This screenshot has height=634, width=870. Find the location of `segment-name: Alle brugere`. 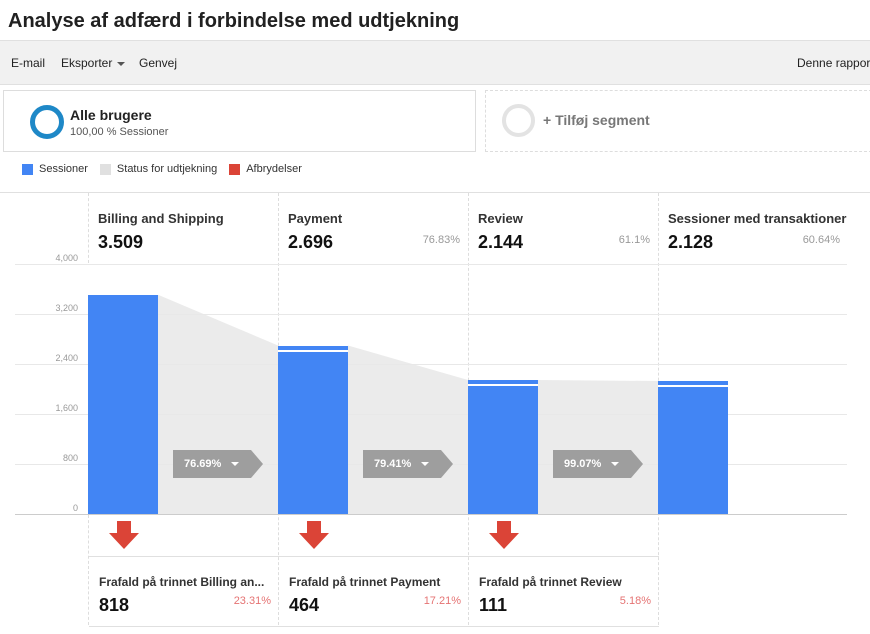

segment-name: Alle brugere is located at coordinates (111, 115).